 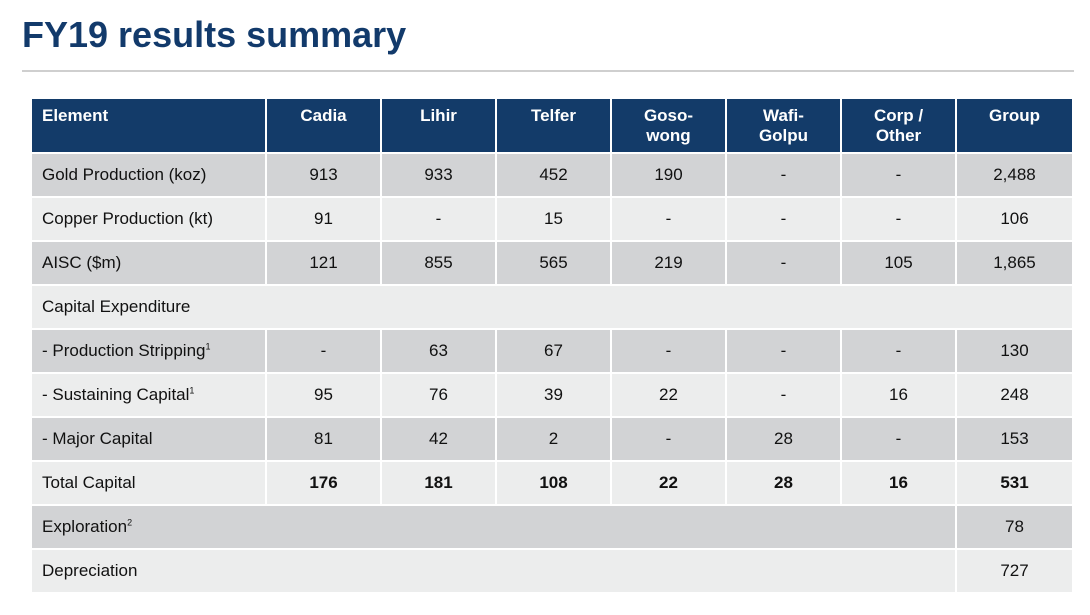 I want to click on header-gosowong-line1: Goso-, so click(x=668, y=115).